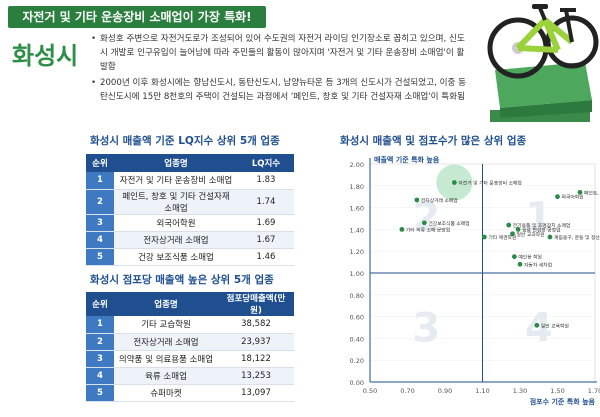  What do you see at coordinates (482, 391) in the screenshot?
I see `x-tick-label: 1.10` at bounding box center [482, 391].